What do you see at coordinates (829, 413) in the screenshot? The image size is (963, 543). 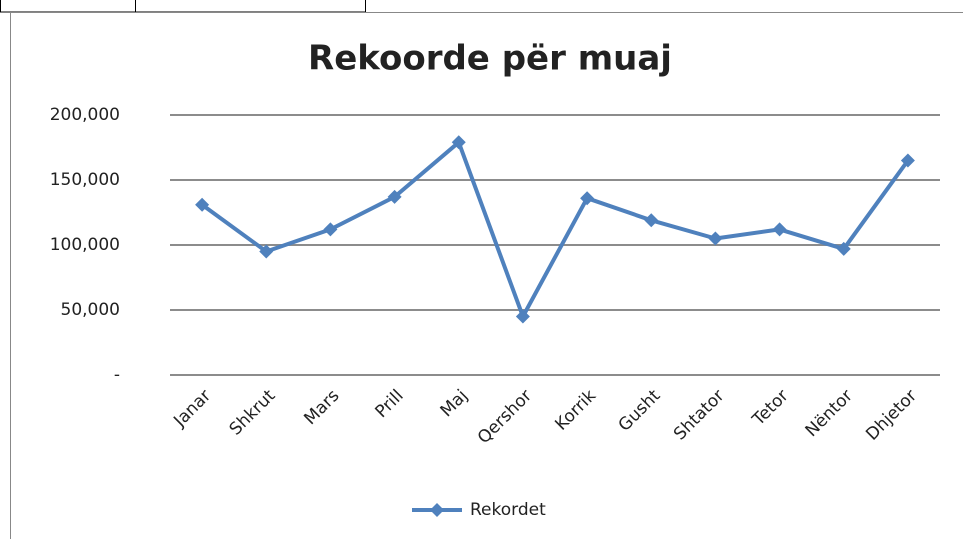 I see `x-tick-label: Nëntor` at bounding box center [829, 413].